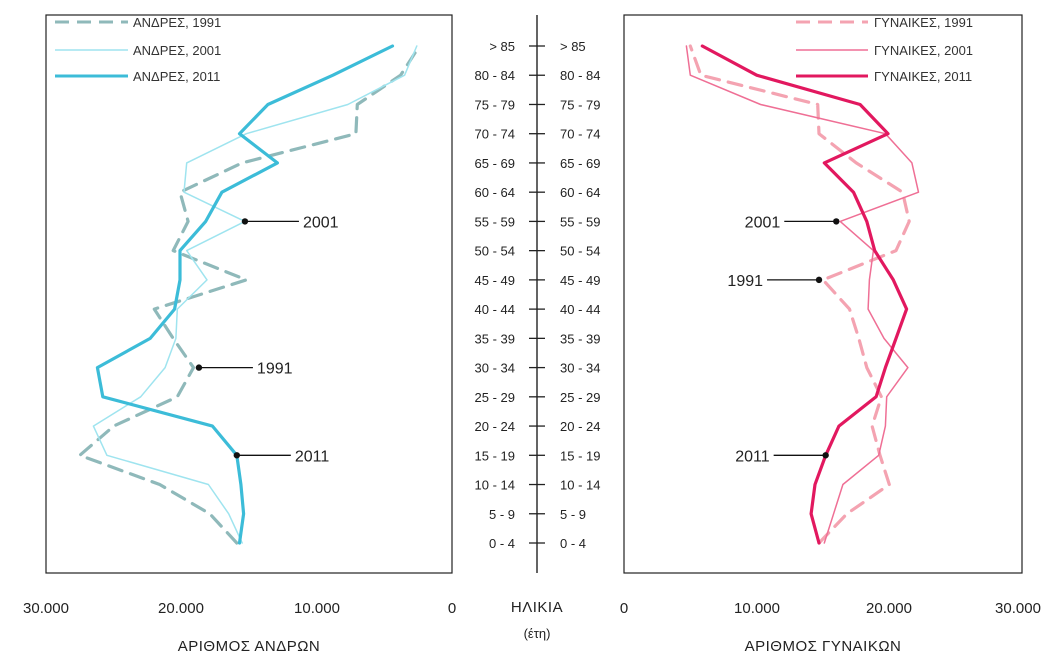 The width and height of the screenshot is (1062, 659). What do you see at coordinates (580, 309) in the screenshot?
I see `age-label-right-8: 40 - 44` at bounding box center [580, 309].